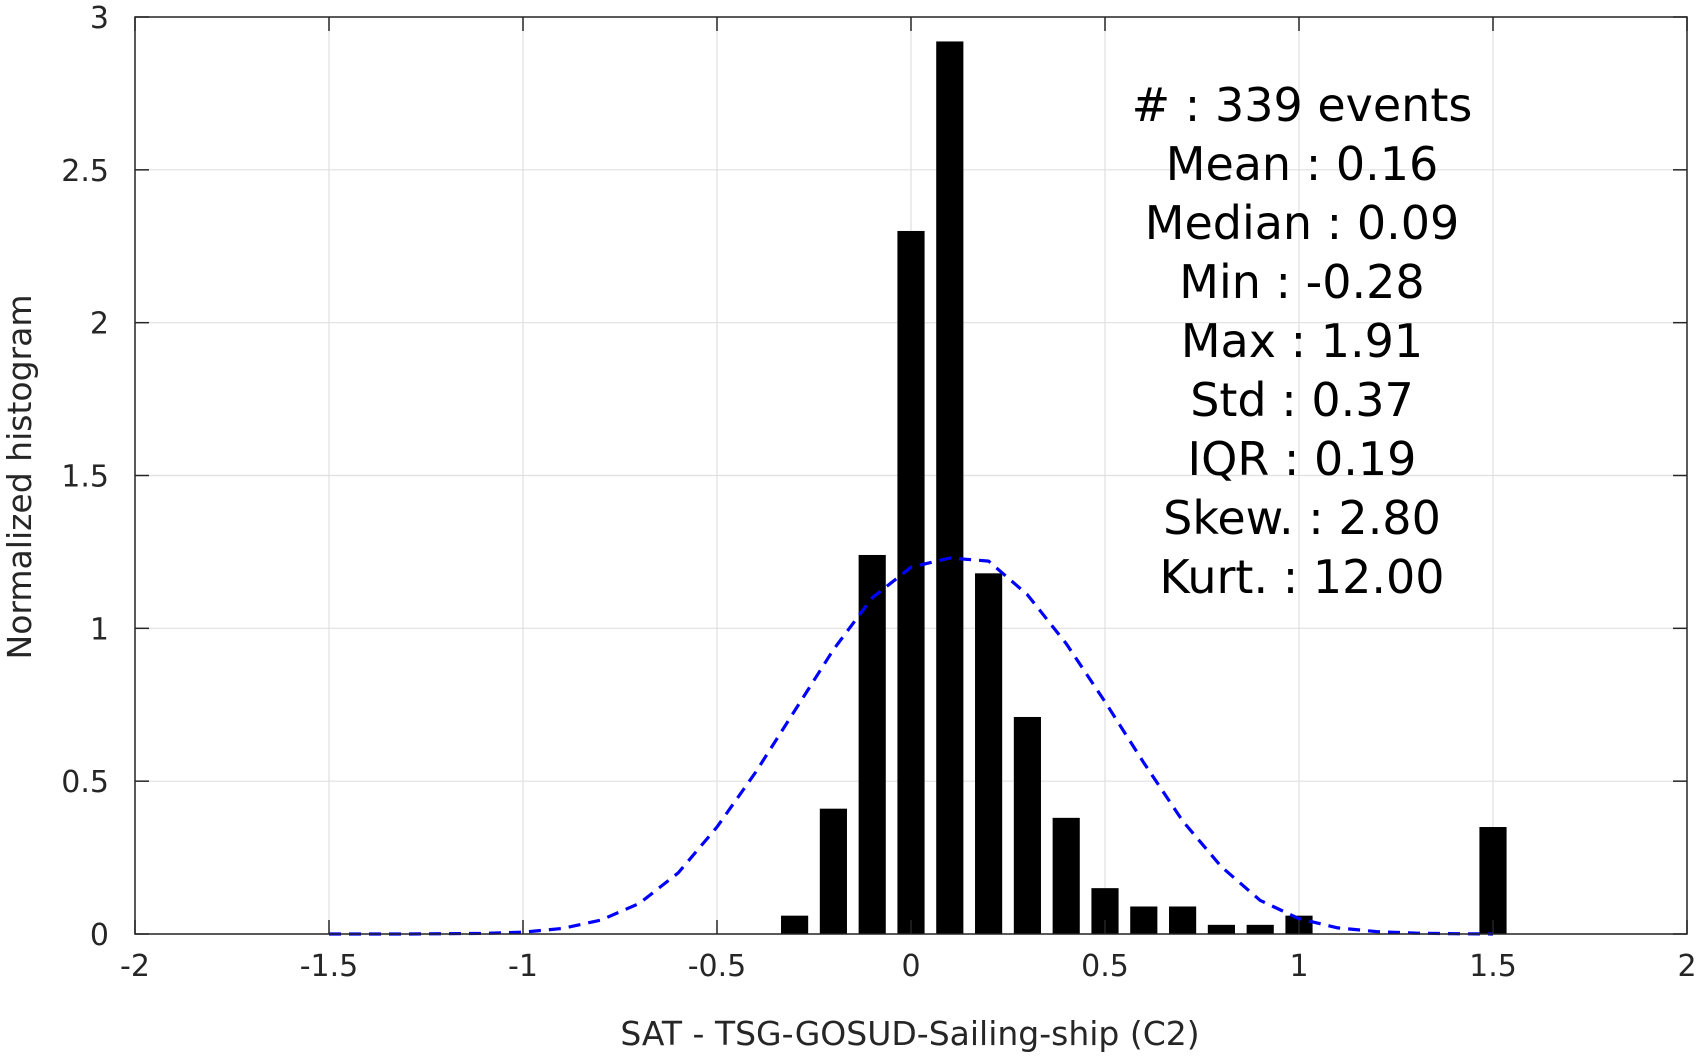 Image resolution: width=1703 pixels, height=1056 pixels. Describe the element at coordinates (1493, 966) in the screenshot. I see `x-tick-label: 1.5` at that location.